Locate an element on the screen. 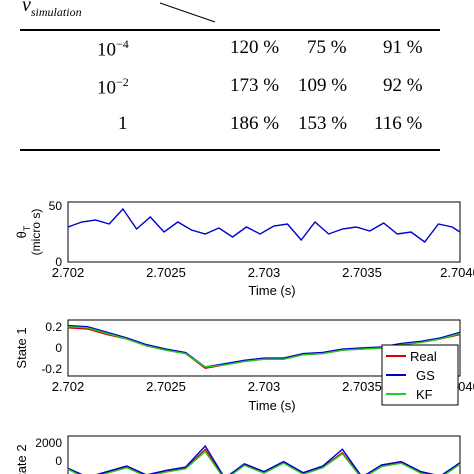 The image size is (474, 474). state2-plot-frame is located at coordinates (264, 454).